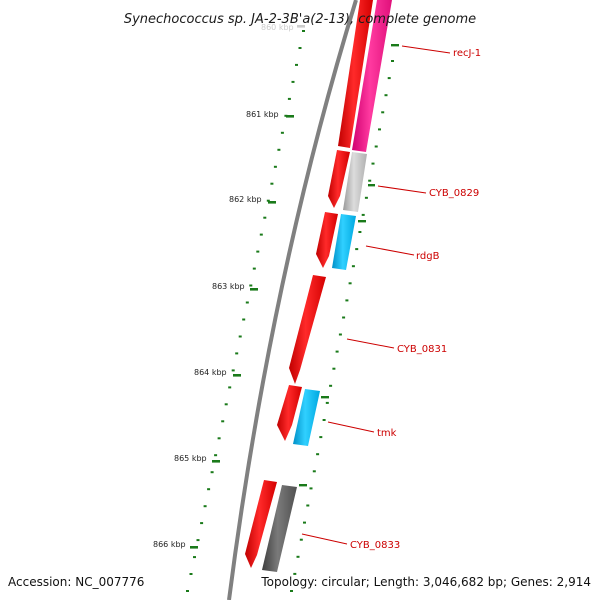 The image size is (600, 600). I want to click on gene-label-tmk: tmk, so click(387, 433).